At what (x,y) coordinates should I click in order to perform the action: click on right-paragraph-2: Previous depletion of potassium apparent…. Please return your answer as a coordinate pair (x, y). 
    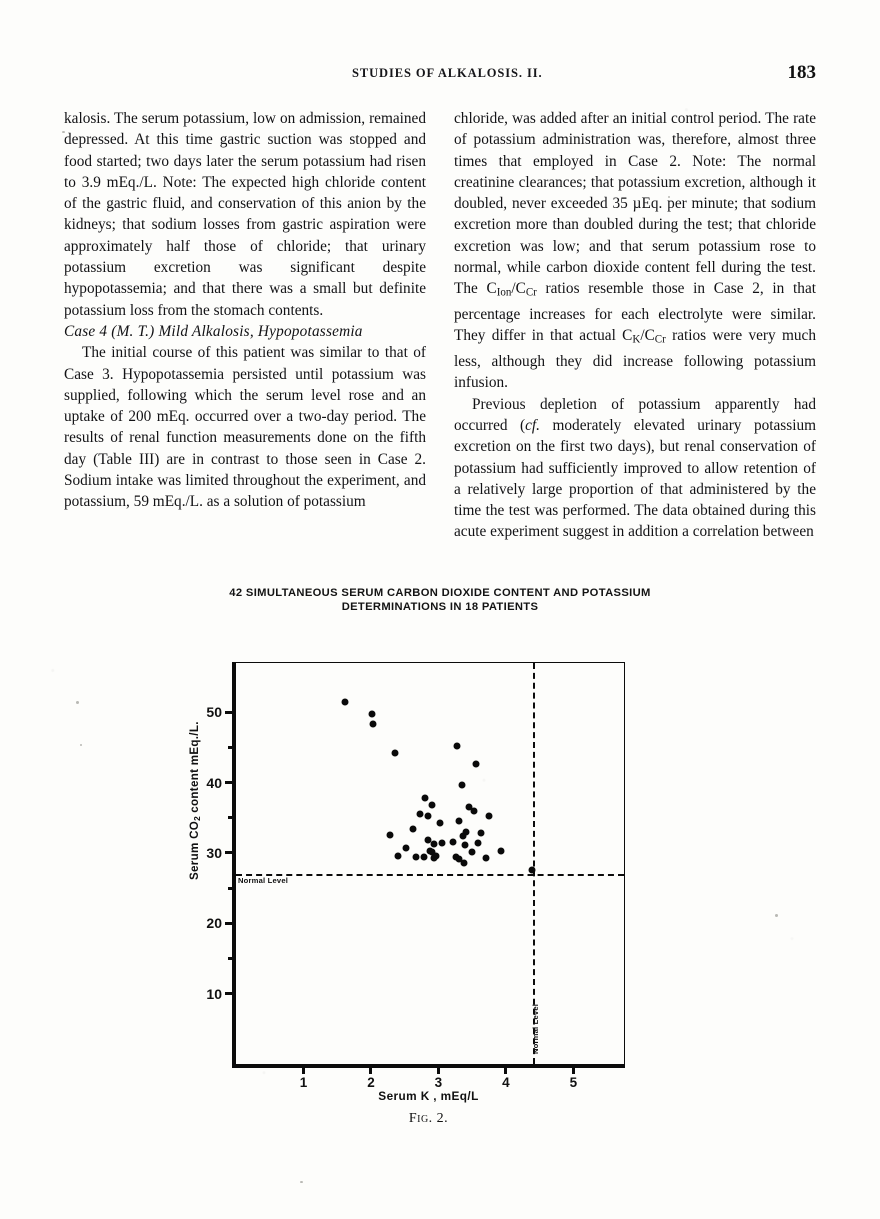
    Looking at the image, I should click on (635, 468).